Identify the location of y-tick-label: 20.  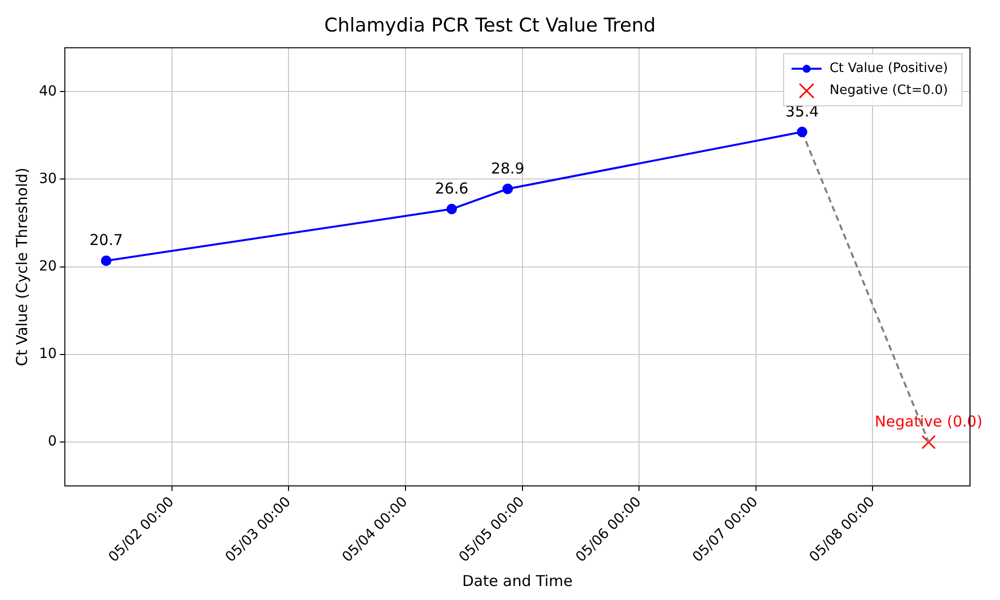
(47, 266).